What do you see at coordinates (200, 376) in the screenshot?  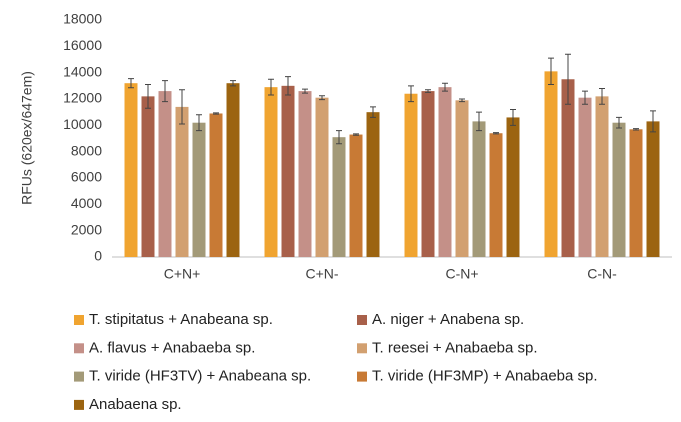 I see `legend-label: T. viride (HF3TV) + Anabeana sp.` at bounding box center [200, 376].